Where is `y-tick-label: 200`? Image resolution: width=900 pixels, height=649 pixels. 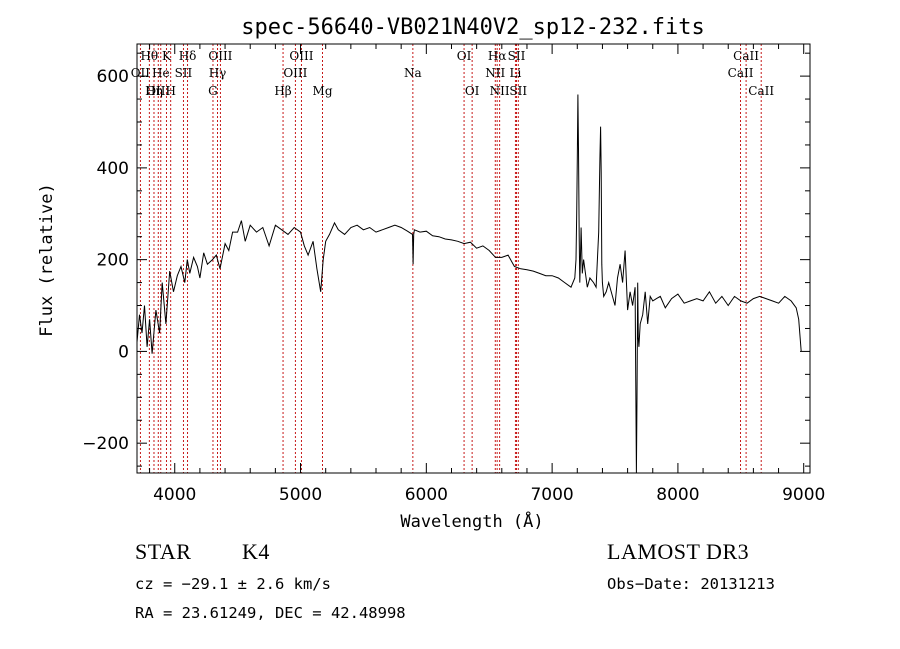 y-tick-label: 200 is located at coordinates (113, 261).